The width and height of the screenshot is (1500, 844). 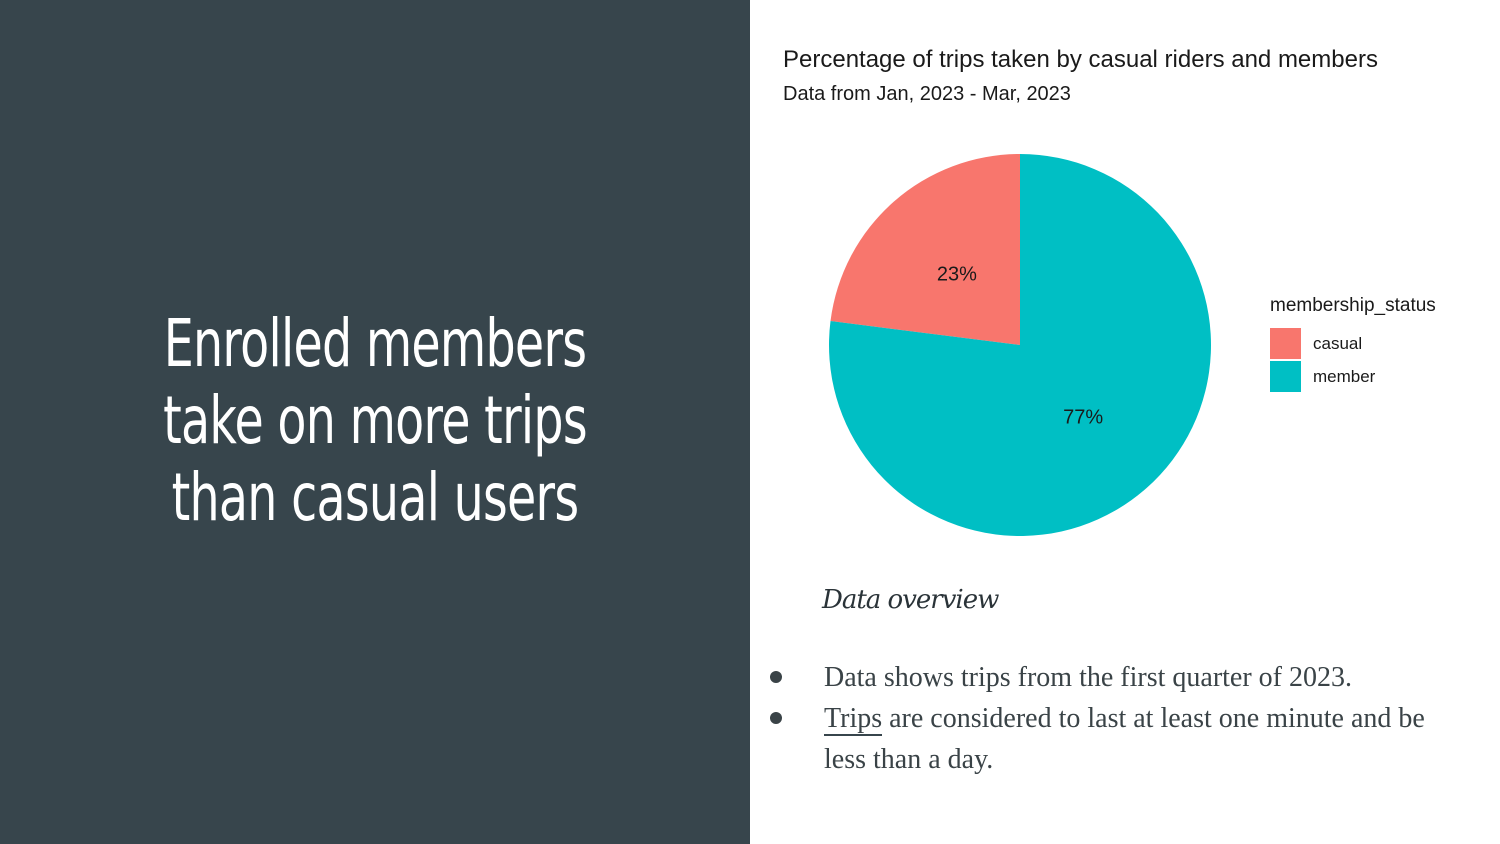 I want to click on legend-item-casual: casual, so click(x=1353, y=343).